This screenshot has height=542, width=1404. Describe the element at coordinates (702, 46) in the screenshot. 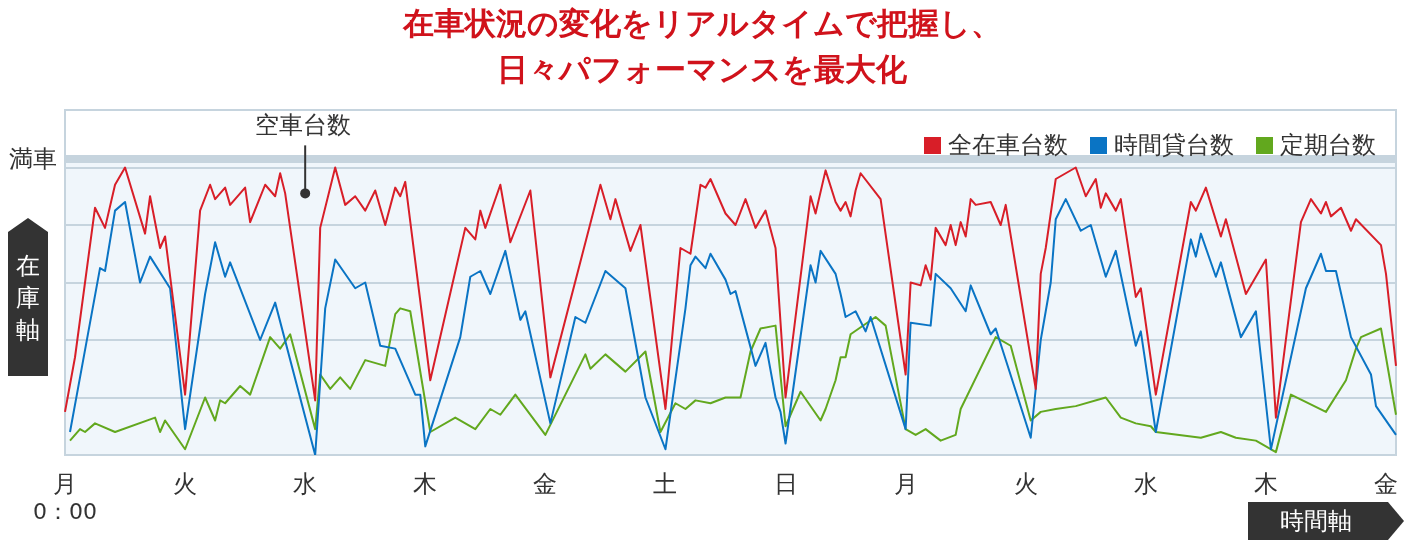

I see `chart-title: 在車状況の変化をリアルタイムで把握し、日々パフォーマンスを最大化` at that location.